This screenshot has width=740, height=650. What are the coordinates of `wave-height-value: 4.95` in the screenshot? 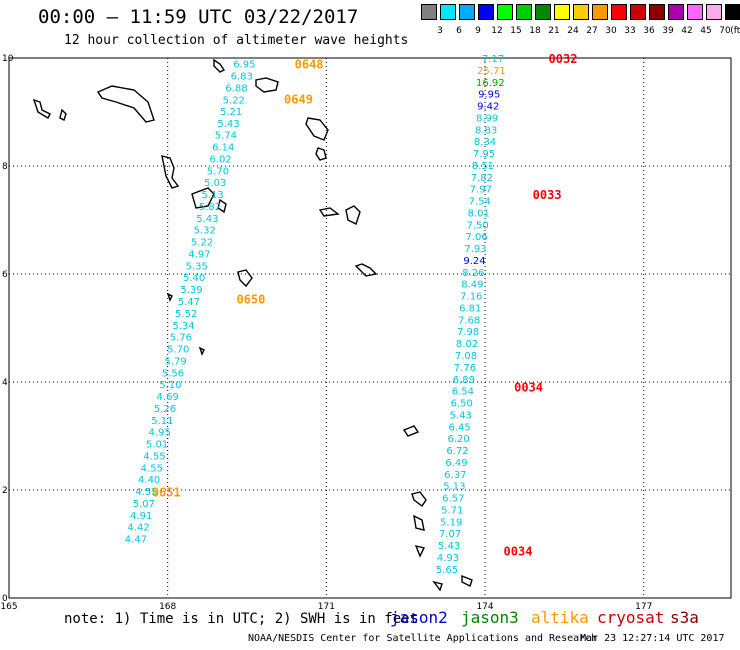 It's located at (160, 433).